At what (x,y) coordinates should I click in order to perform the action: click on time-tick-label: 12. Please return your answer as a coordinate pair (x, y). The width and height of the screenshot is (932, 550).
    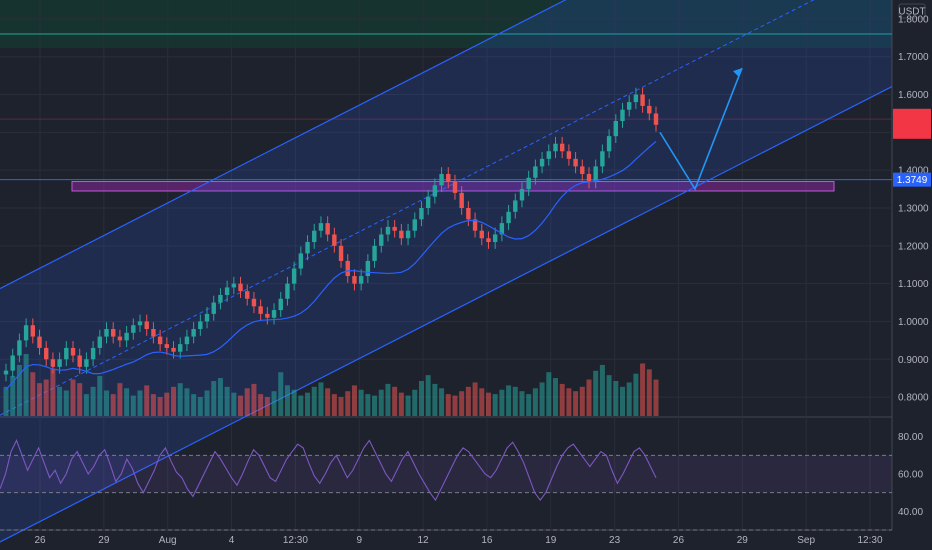
    Looking at the image, I should click on (424, 540).